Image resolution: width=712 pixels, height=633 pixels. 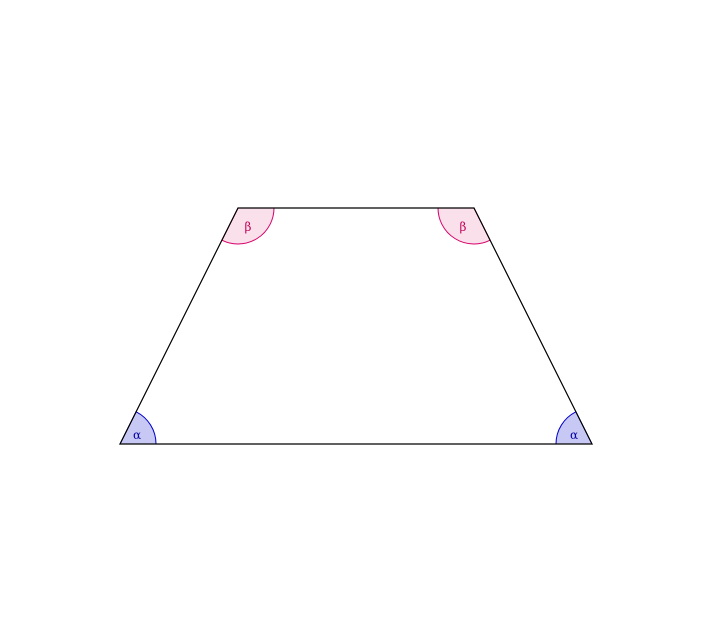 I want to click on angle-label-alpha-right: α, so click(x=574, y=435).